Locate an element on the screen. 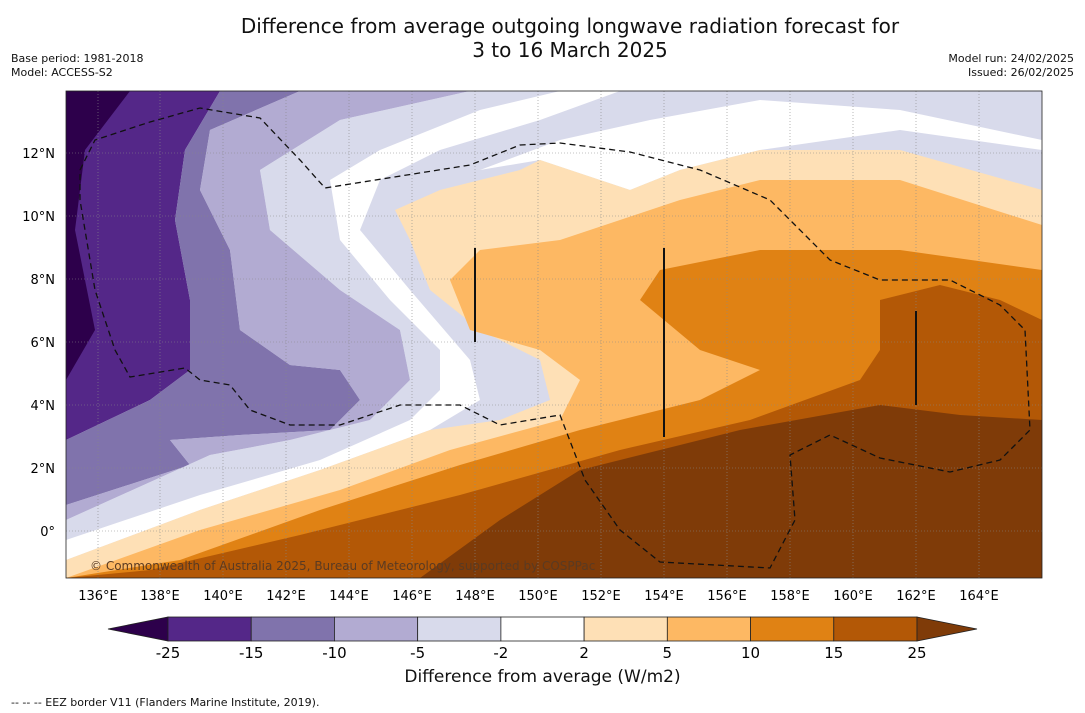 Image resolution: width=1085 pixels, height=713 pixels. lon-label: 158°E is located at coordinates (790, 596).